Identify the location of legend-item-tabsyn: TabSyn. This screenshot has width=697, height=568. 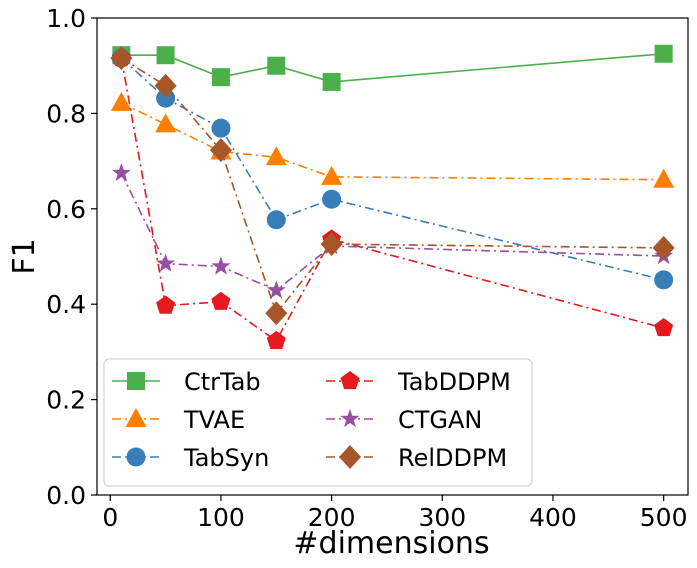
(190, 458).